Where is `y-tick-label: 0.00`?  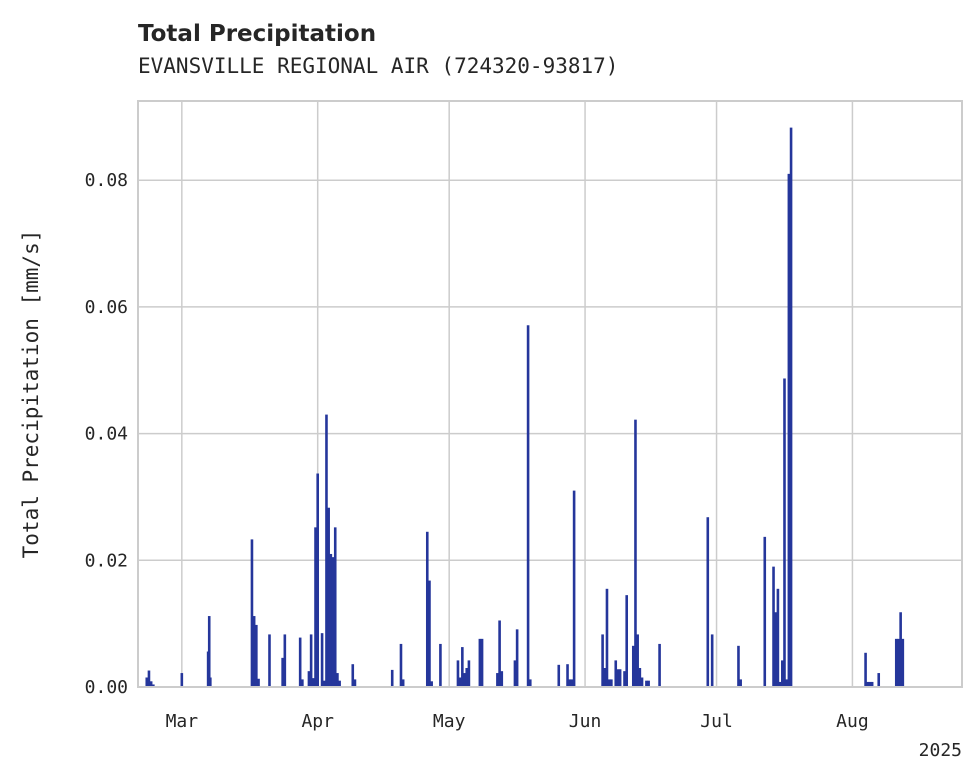 y-tick-label: 0.00 is located at coordinates (106, 687).